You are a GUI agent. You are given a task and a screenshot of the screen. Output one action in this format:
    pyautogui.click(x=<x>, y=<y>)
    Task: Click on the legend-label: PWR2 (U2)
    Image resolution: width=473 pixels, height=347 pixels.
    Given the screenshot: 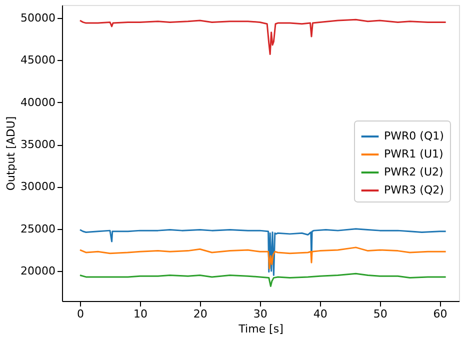 What is the action you would take?
    pyautogui.click(x=414, y=171)
    